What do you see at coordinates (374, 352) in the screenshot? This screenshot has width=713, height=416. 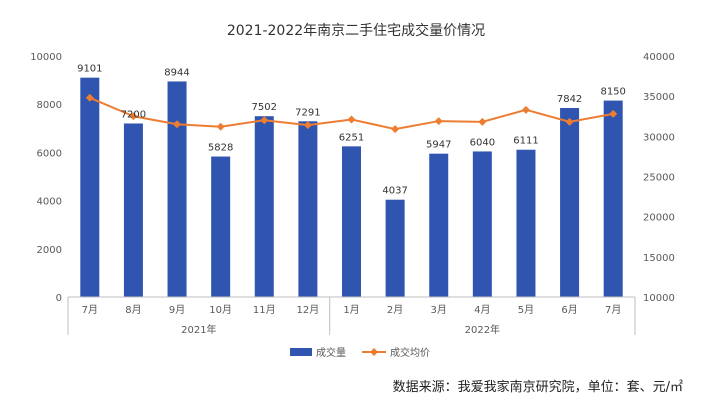 I see `legend-swatch-price-marker` at bounding box center [374, 352].